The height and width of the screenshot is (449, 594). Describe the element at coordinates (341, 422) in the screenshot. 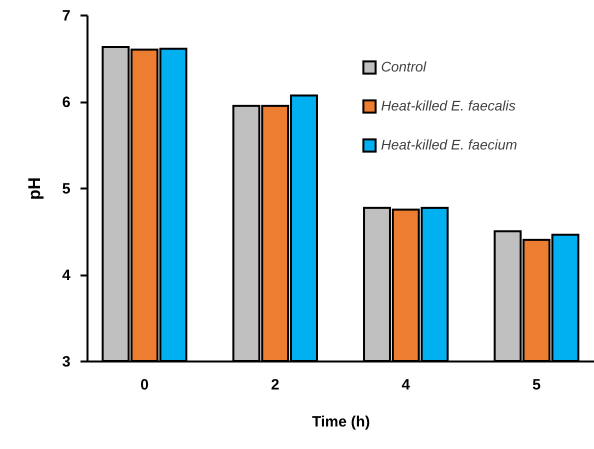

I see `x-axis-title: Time (h)` at that location.